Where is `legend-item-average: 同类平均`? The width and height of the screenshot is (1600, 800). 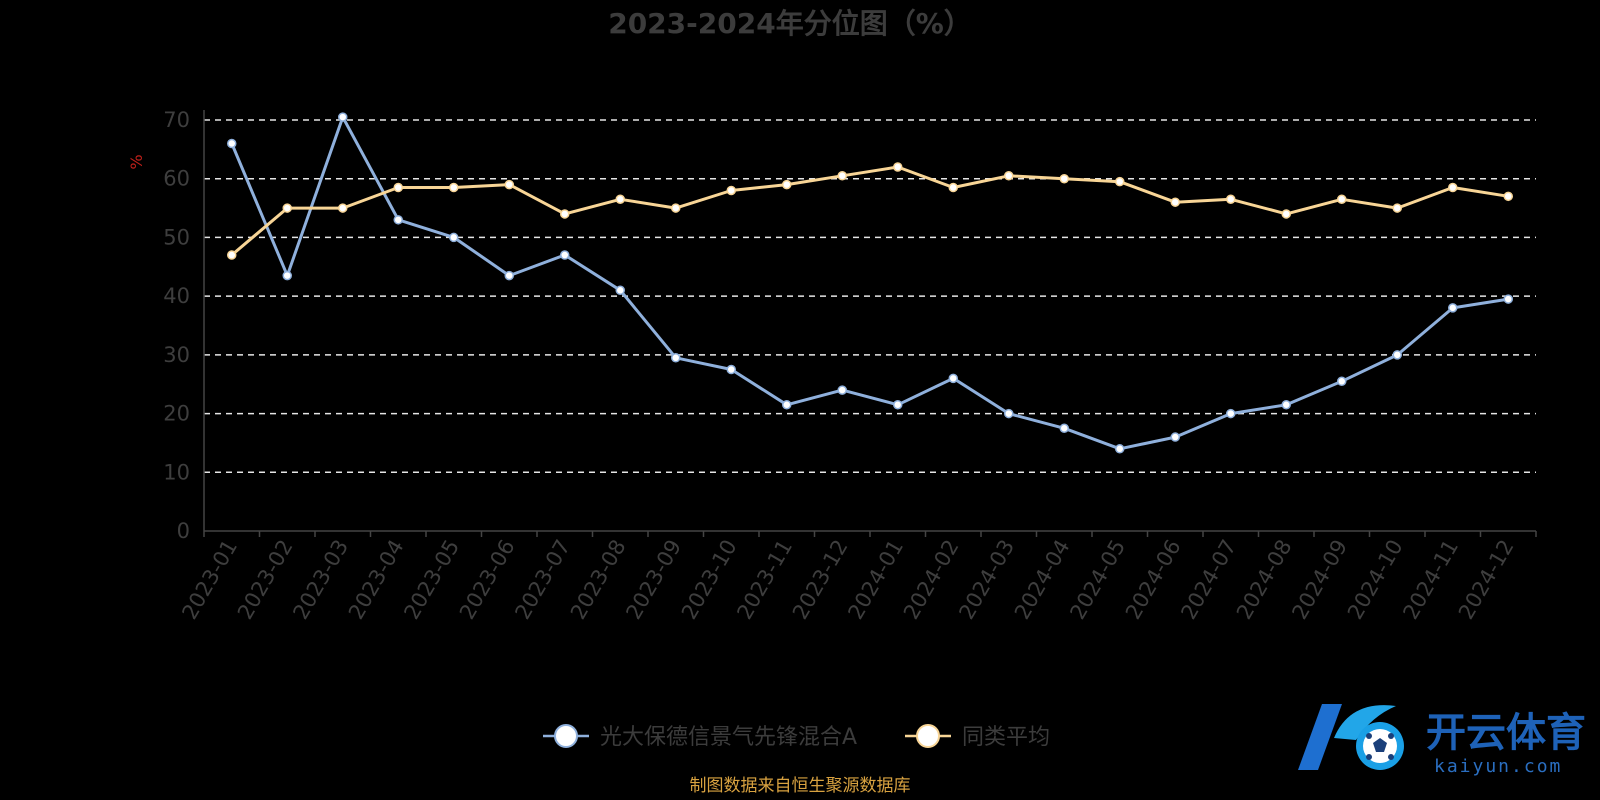 legend-item-average: 同类平均 is located at coordinates (977, 737).